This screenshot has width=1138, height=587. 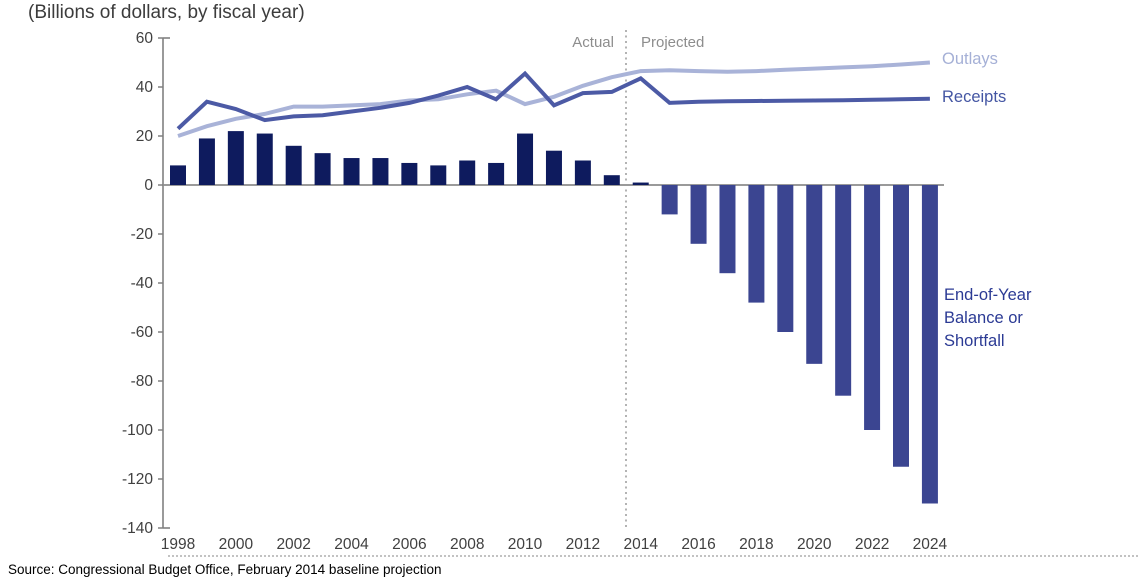 I want to click on bar-2006, so click(x=409, y=173).